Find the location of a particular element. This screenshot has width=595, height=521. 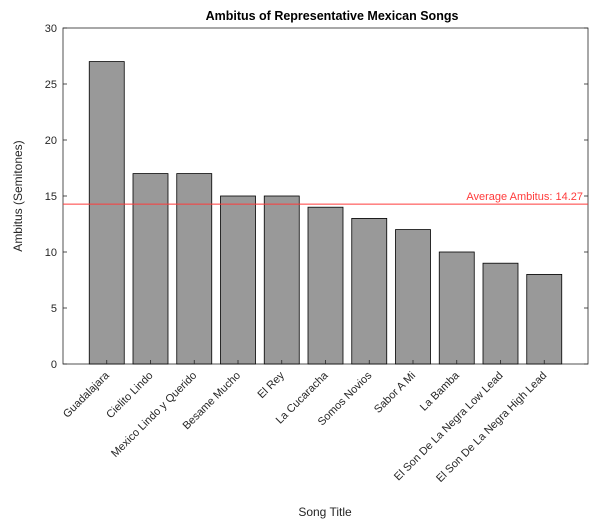

chart-title: Ambitus of Representative Mexican Songs is located at coordinates (332, 16).